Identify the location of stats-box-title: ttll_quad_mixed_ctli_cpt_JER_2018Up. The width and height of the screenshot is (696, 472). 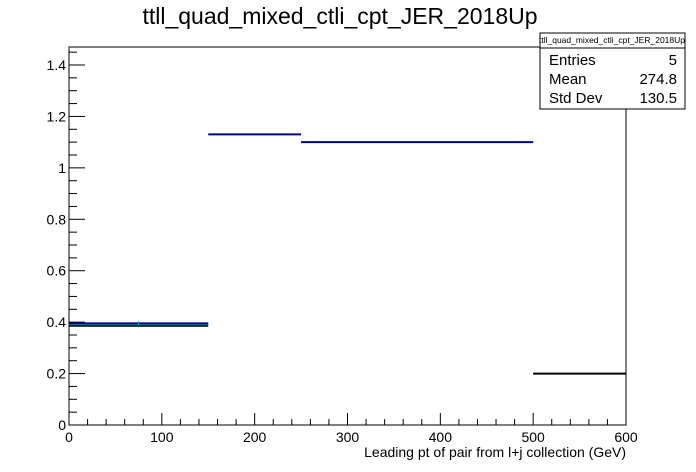
(612, 40).